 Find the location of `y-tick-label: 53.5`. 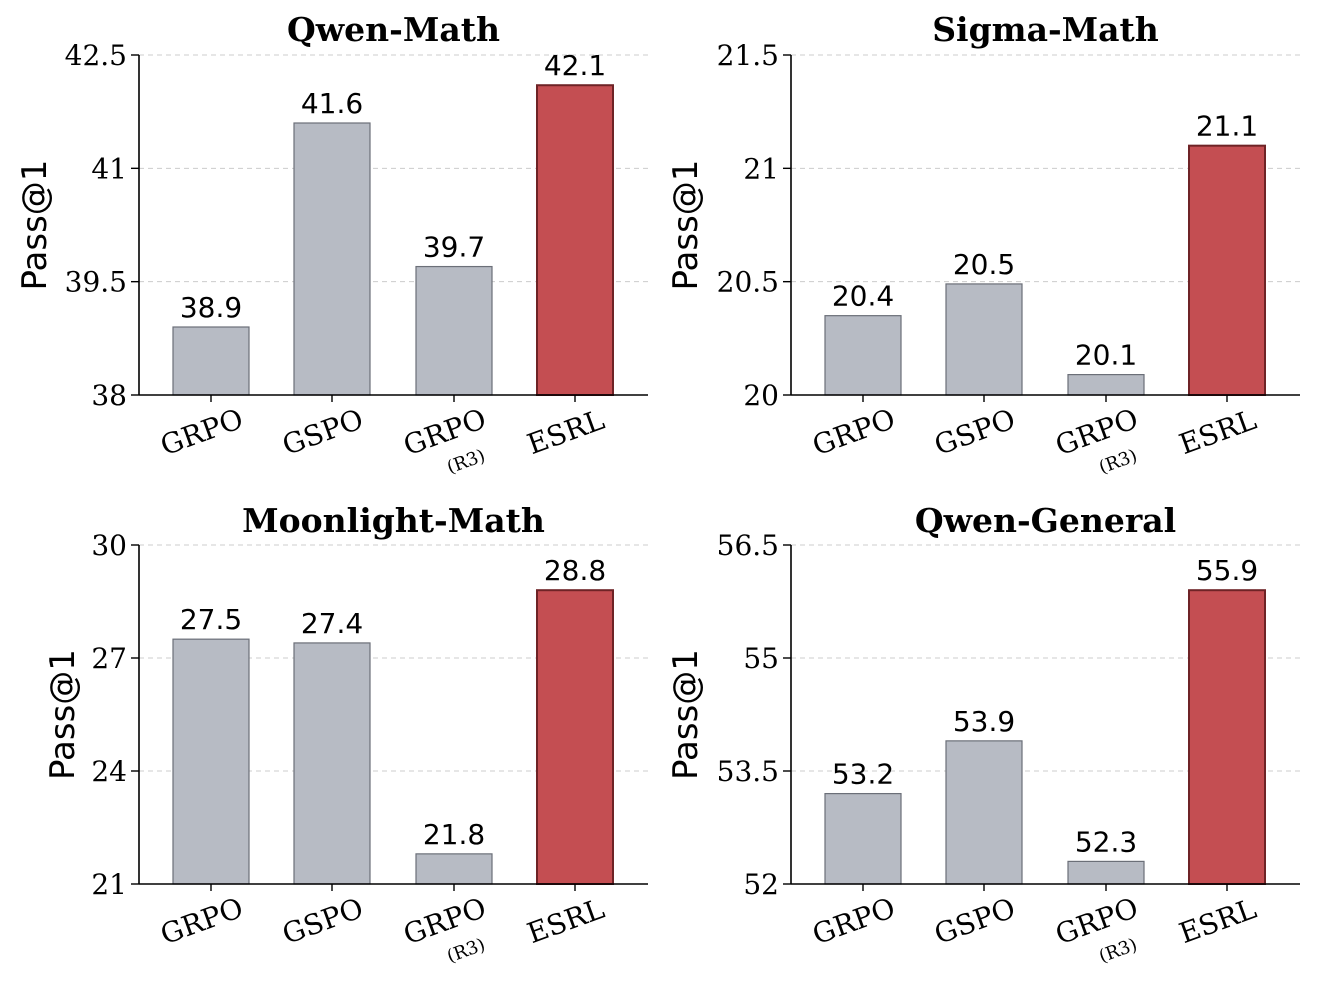

y-tick-label: 53.5 is located at coordinates (748, 771).